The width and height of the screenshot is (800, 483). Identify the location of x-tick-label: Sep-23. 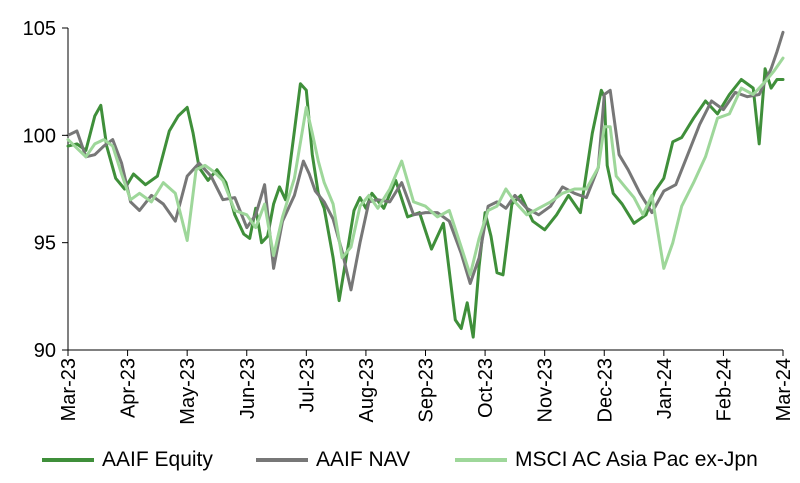
(427, 390).